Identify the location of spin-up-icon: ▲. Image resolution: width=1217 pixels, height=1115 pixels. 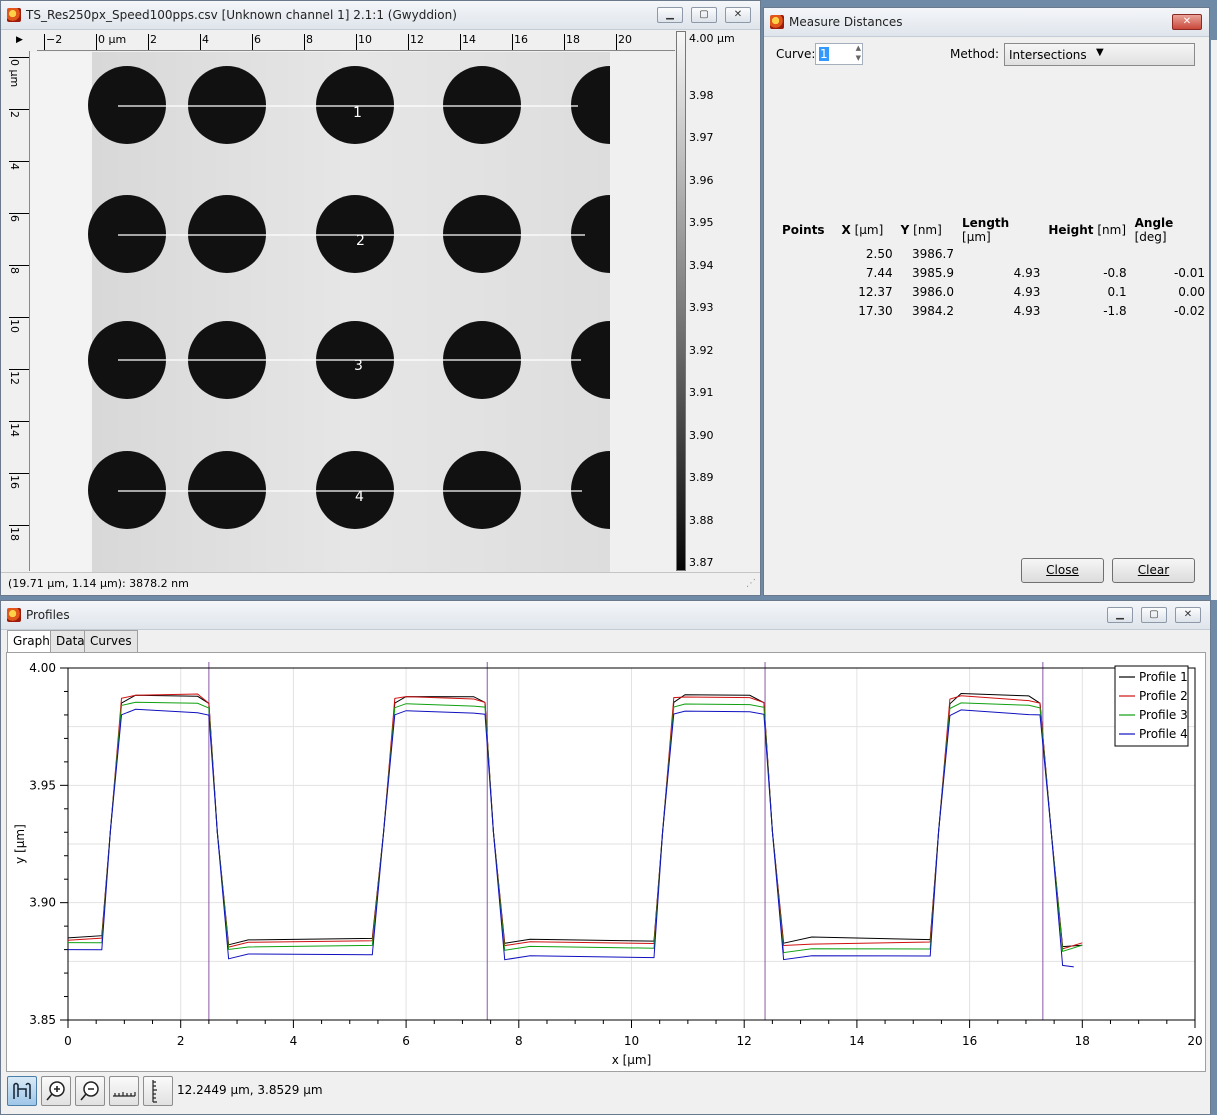
(858, 48).